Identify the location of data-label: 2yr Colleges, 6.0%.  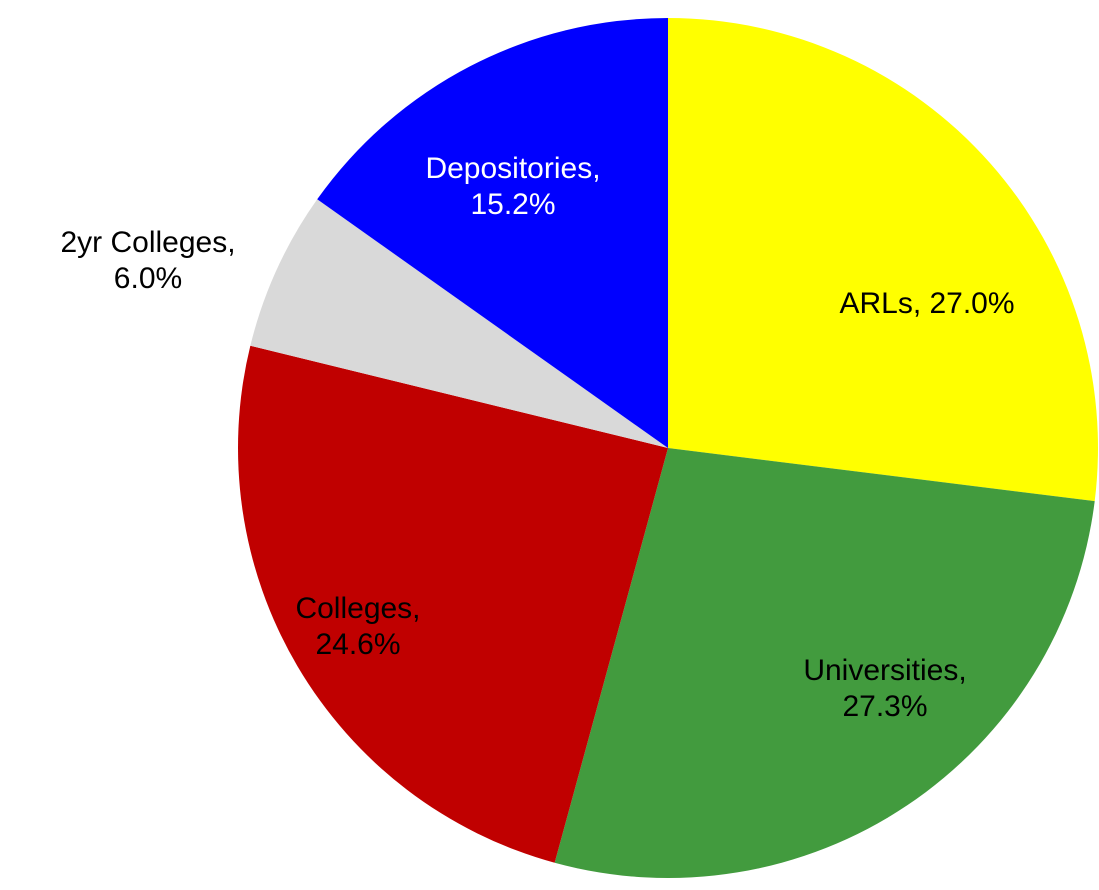
(147, 260).